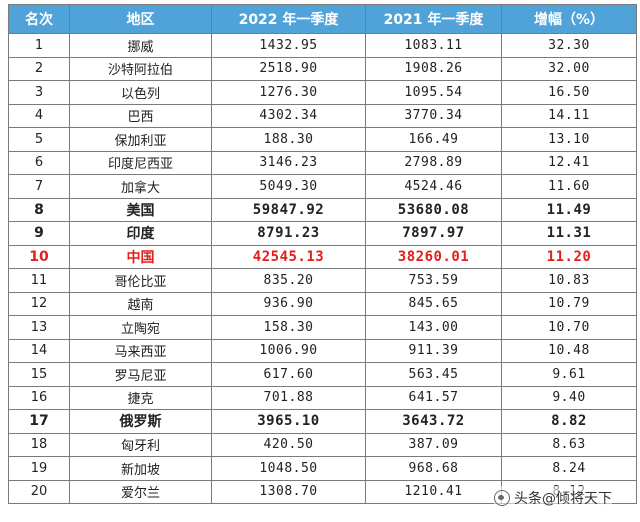 Image resolution: width=640 pixels, height=522 pixels. I want to click on cell-growth: 14.11, so click(569, 115).